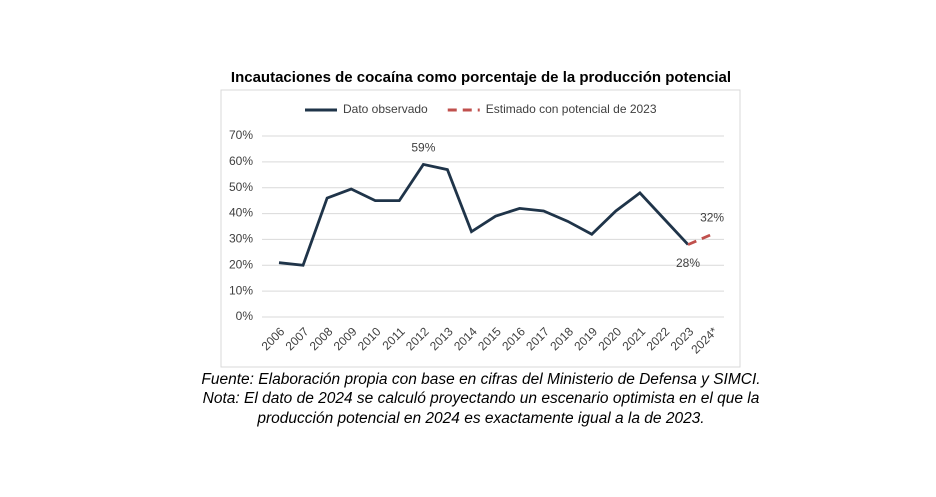 This screenshot has height=497, width=936. I want to click on x-tick-label: 2011, so click(394, 338).